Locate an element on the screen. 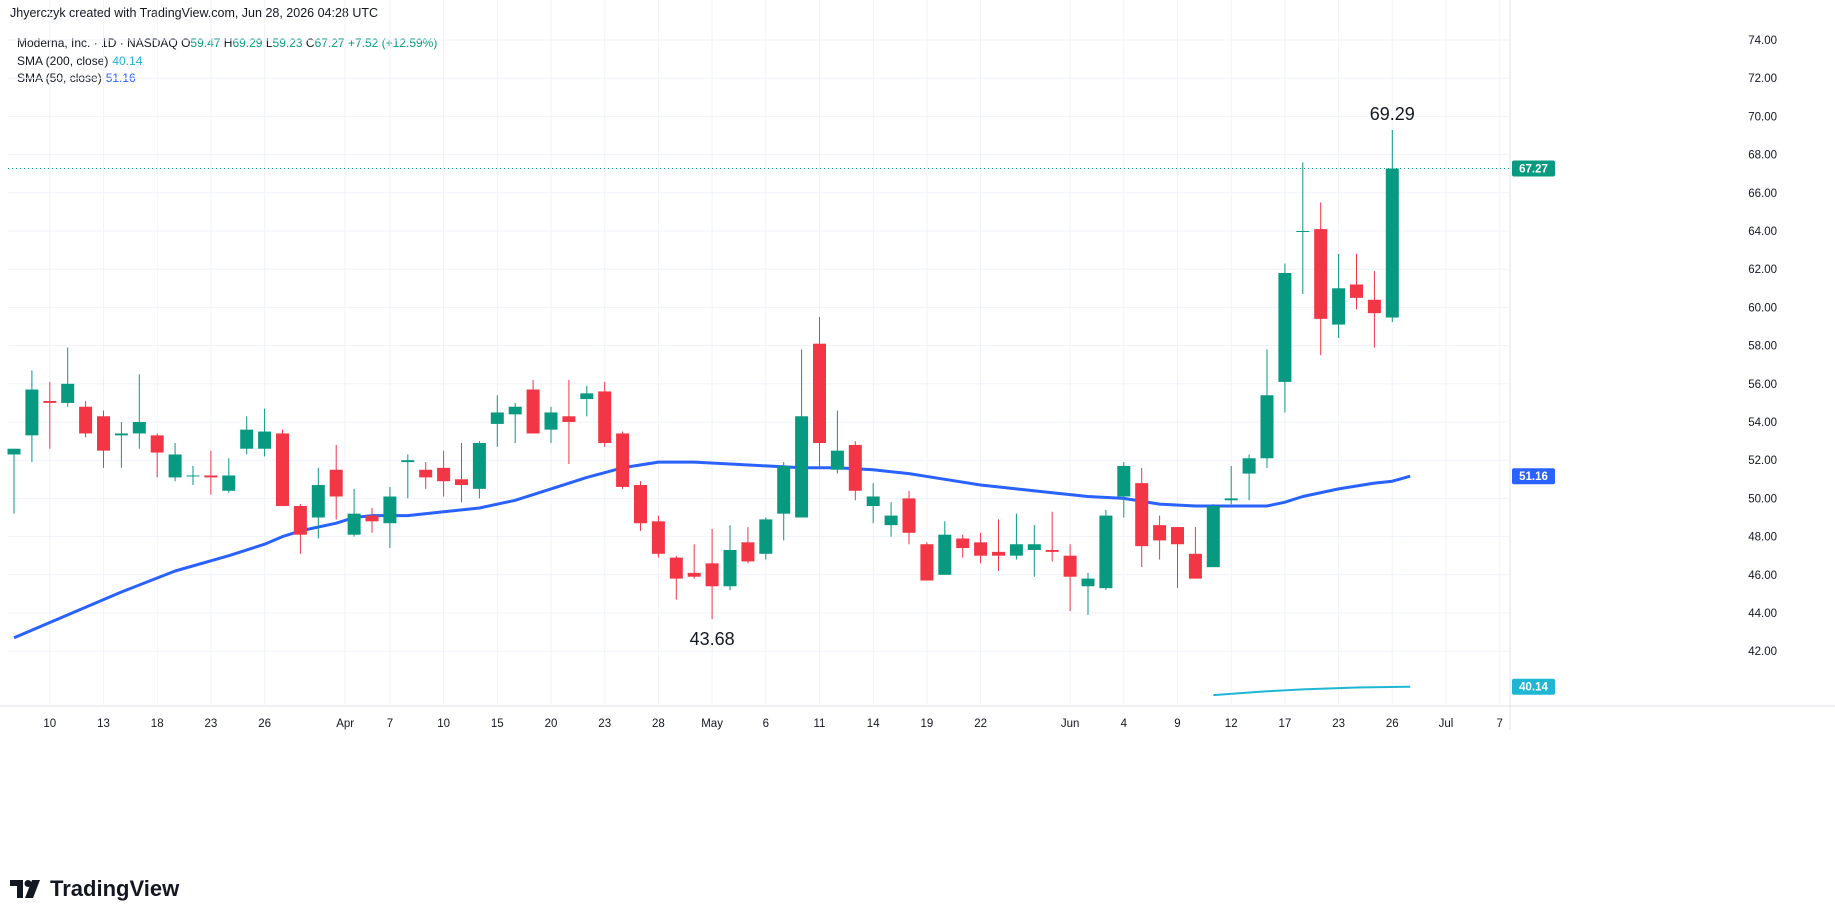  time-tick-label: 26 is located at coordinates (1392, 724).